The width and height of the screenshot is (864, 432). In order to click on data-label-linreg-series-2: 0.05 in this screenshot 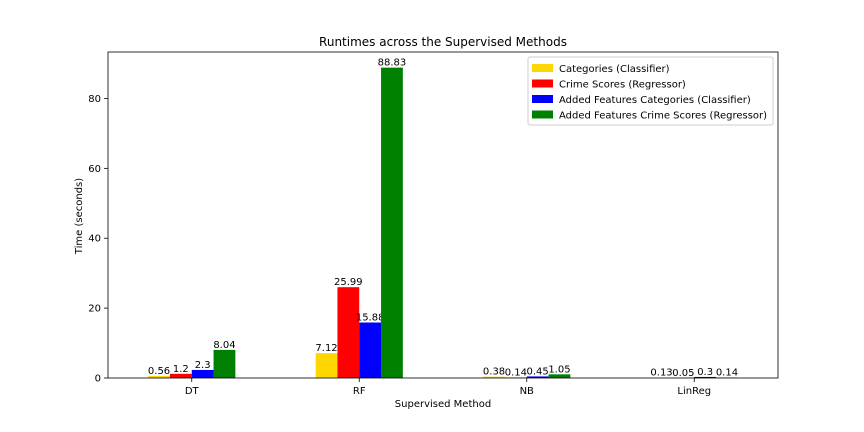, I will do `click(683, 373)`.